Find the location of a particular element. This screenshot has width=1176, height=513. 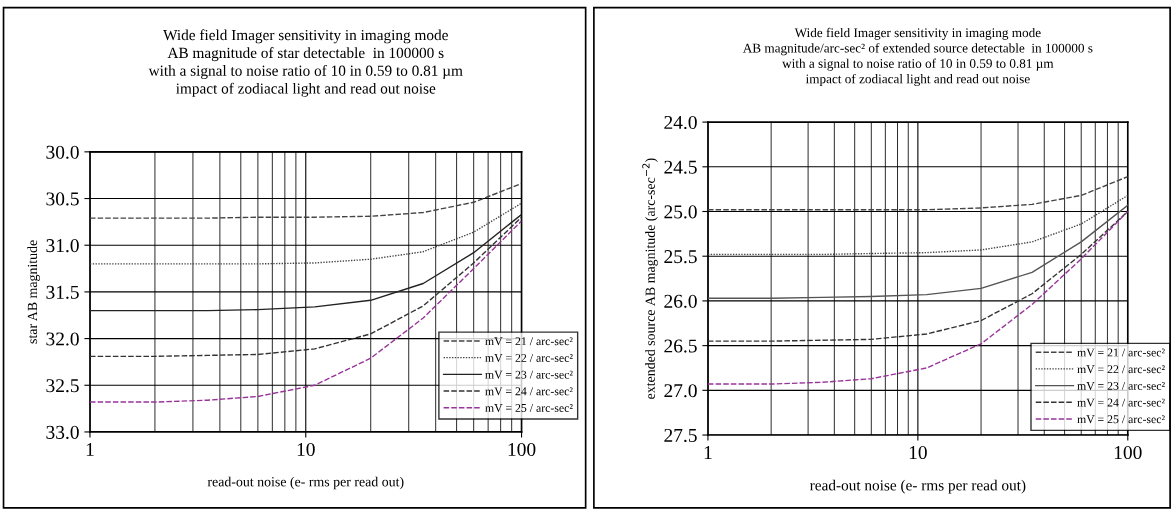

y-tick-label: 27.5 is located at coordinates (680, 435).